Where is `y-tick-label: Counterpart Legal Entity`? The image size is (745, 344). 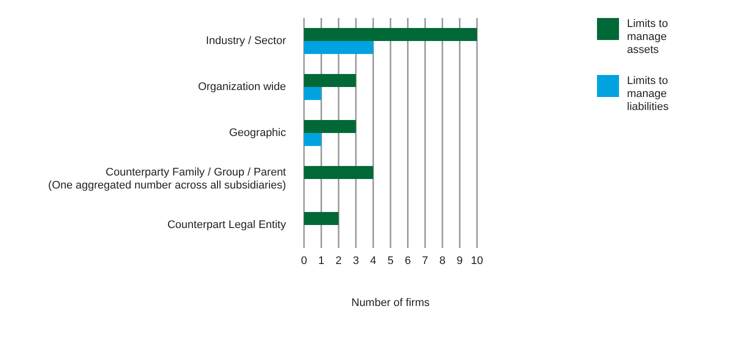 y-tick-label: Counterpart Legal Entity is located at coordinates (226, 224).